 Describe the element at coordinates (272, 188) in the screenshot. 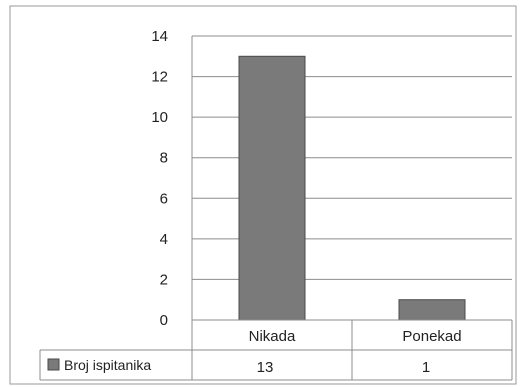

I see `bar-nikada` at that location.